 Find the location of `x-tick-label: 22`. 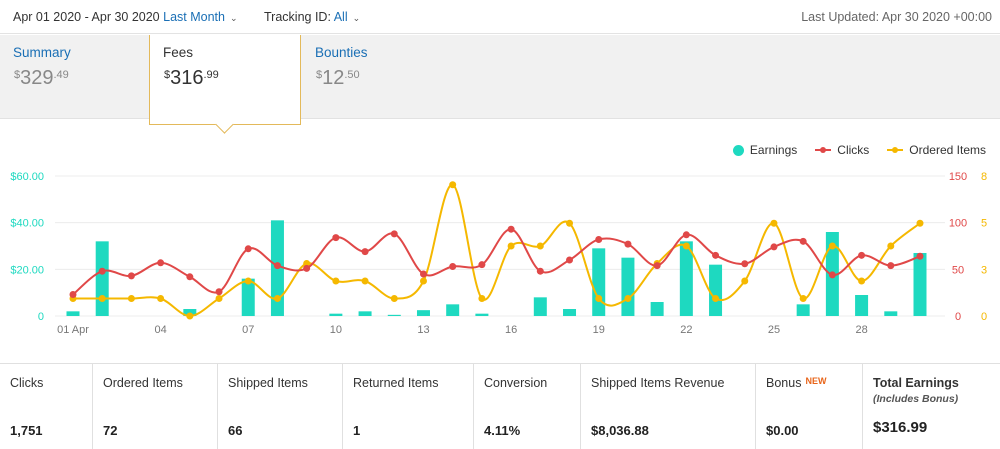

x-tick-label: 22 is located at coordinates (686, 330).